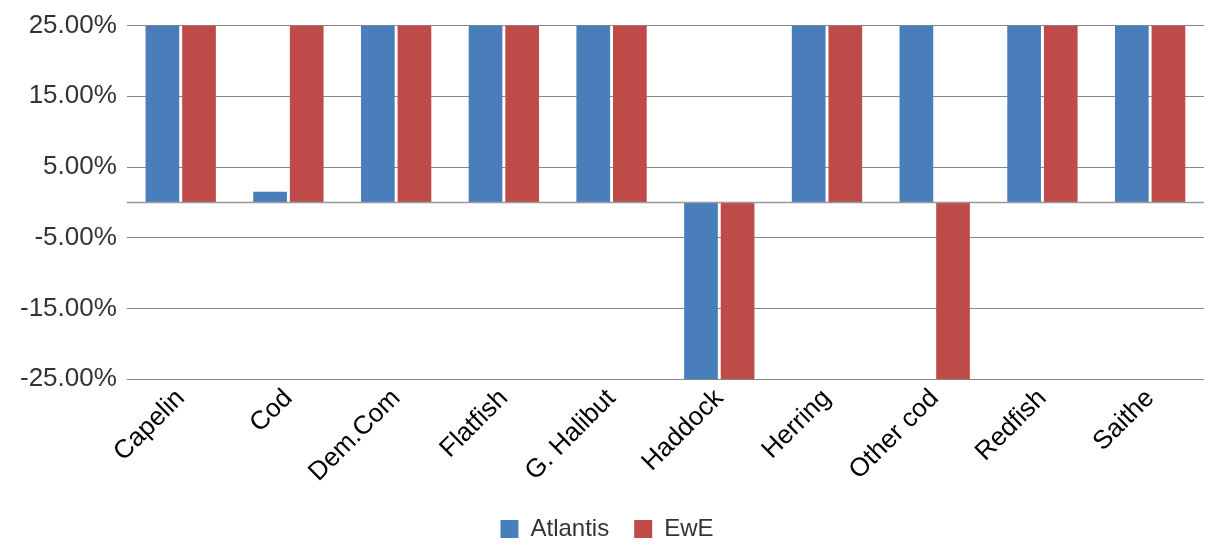  What do you see at coordinates (75, 235) in the screenshot?
I see `y-tick-label: -5.00%` at bounding box center [75, 235].